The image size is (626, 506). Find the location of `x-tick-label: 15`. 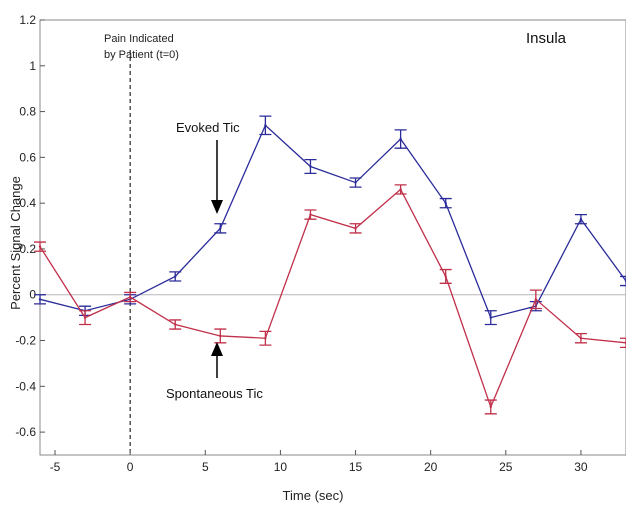

x-tick-label: 15 is located at coordinates (356, 467).